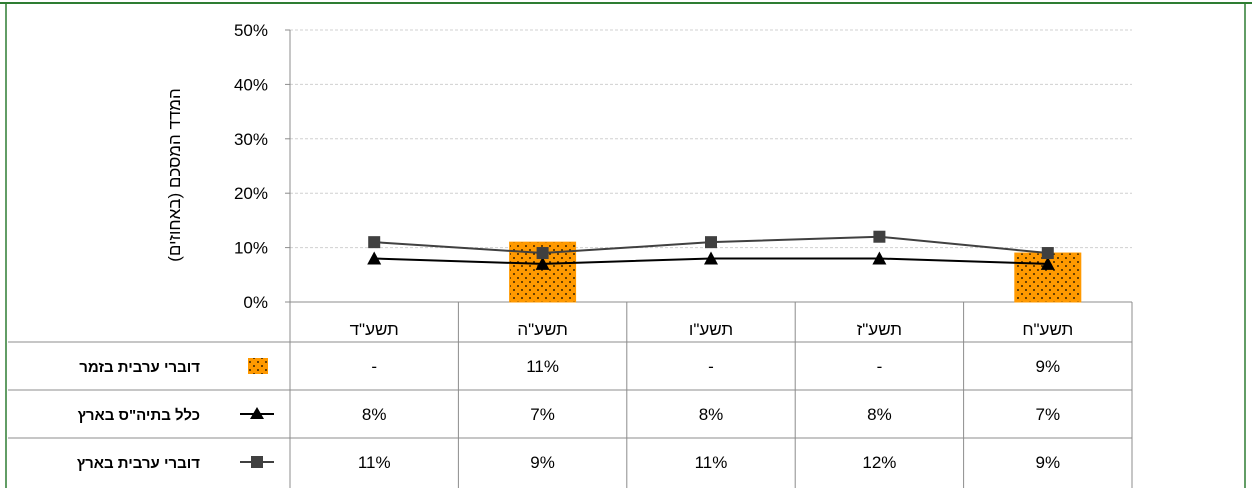 This screenshot has width=1252, height=488. I want to click on x-tick-label: תשע"ה, so click(542, 329).